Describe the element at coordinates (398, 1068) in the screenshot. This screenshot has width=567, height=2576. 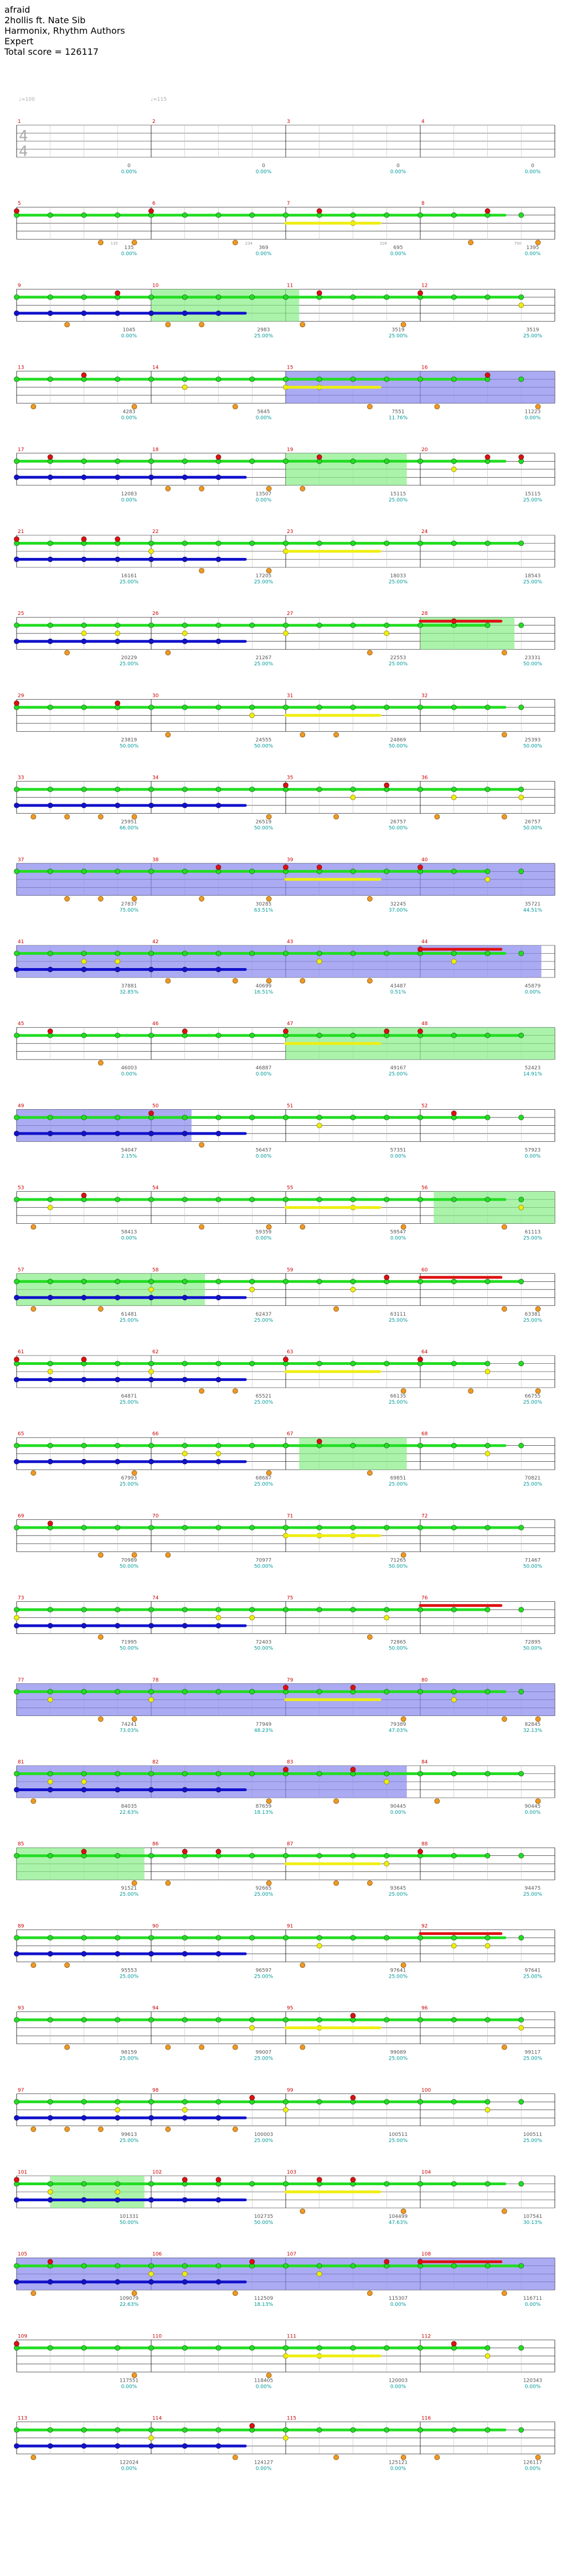
I see `measure-cumulative-score: 49167` at that location.